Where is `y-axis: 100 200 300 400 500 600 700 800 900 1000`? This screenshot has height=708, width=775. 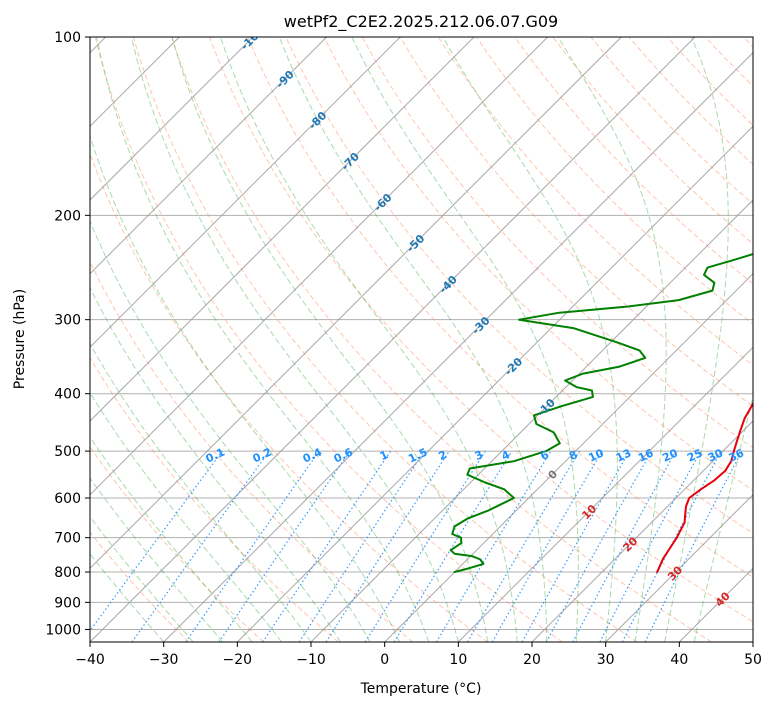 y-axis: 100 200 300 400 500 600 700 800 900 1000 is located at coordinates (67, 334).